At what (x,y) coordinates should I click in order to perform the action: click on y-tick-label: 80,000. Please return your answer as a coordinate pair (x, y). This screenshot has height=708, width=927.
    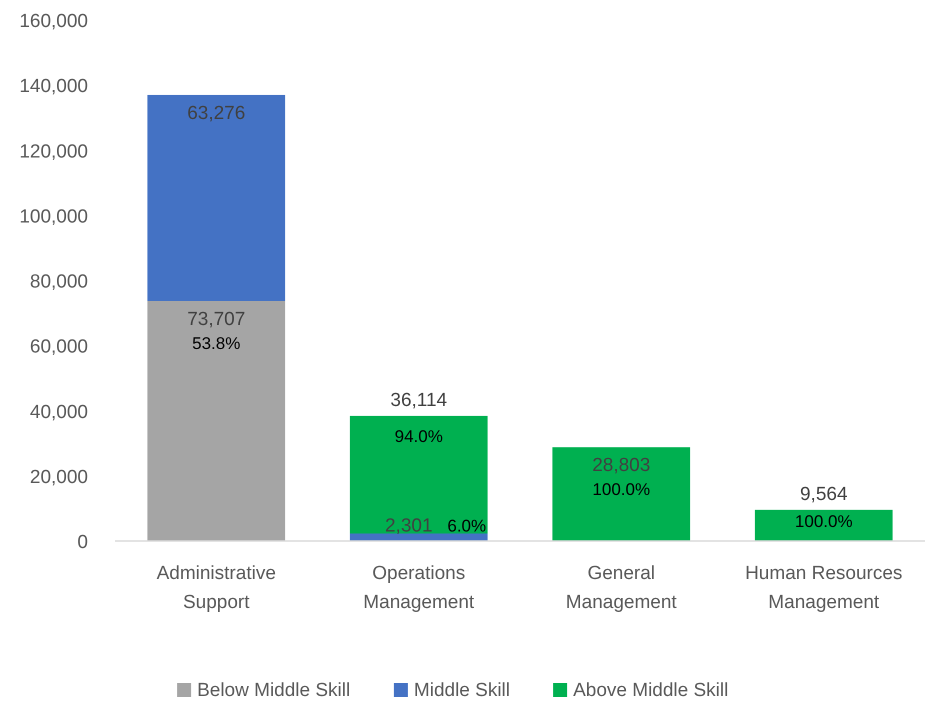
    Looking at the image, I should click on (59, 282).